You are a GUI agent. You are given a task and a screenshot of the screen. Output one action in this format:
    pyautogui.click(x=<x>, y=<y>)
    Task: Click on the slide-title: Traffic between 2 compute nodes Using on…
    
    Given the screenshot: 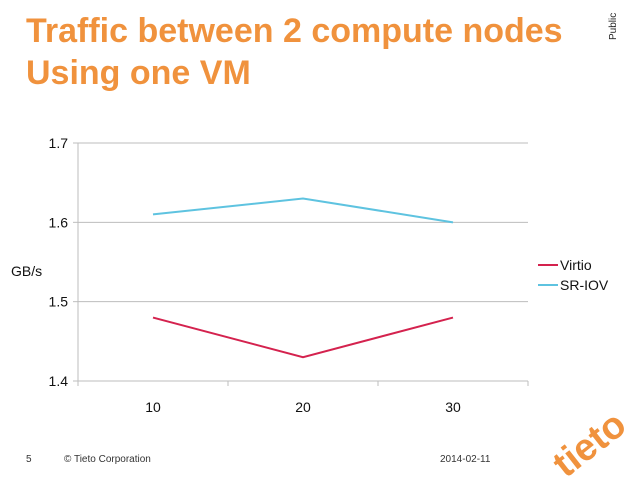 What is the action you would take?
    pyautogui.click(x=294, y=52)
    